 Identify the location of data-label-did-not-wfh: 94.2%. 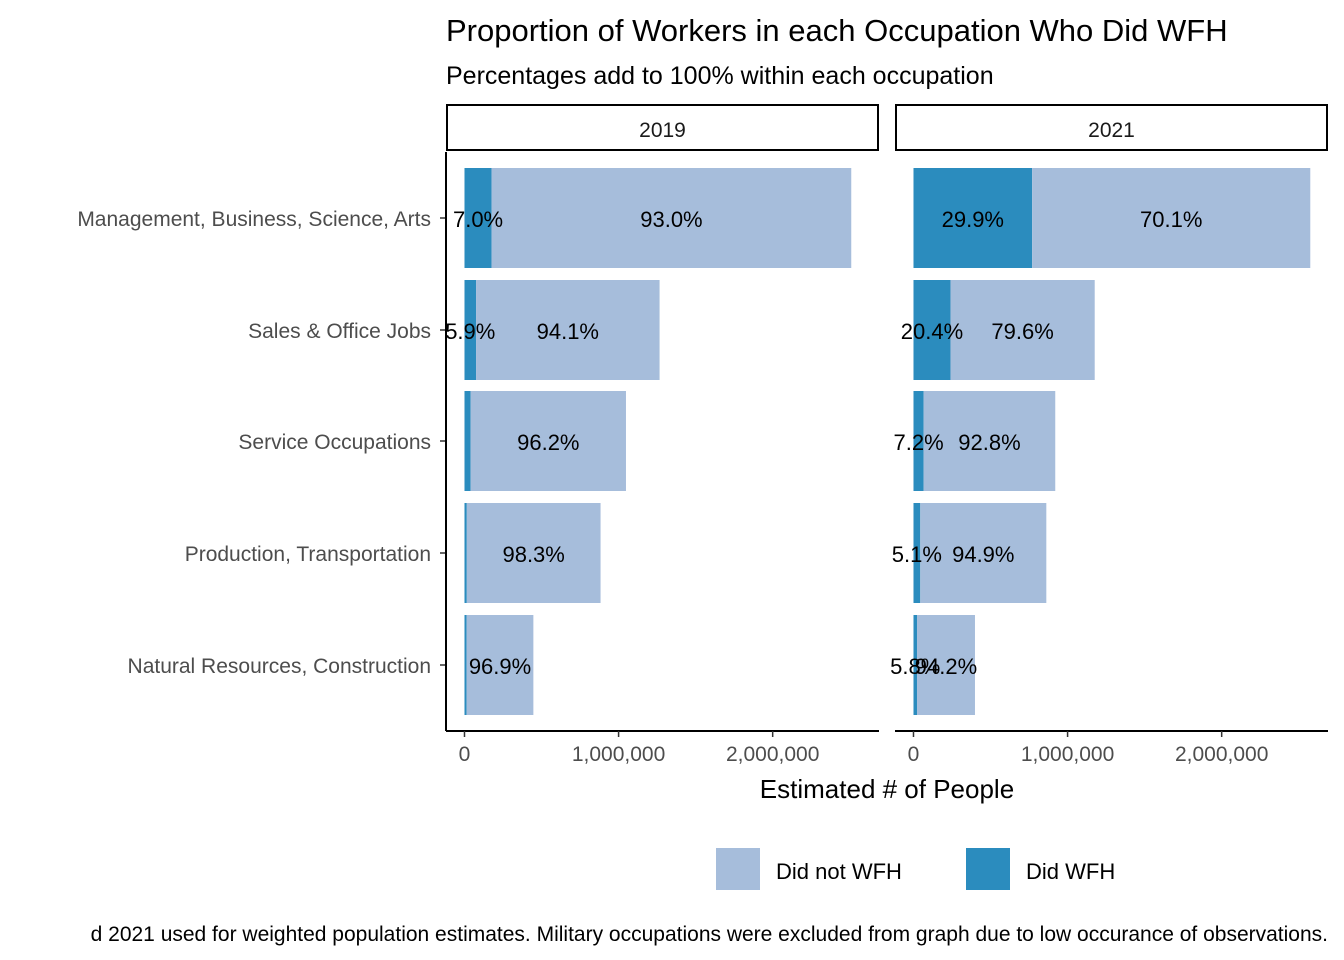
(946, 666).